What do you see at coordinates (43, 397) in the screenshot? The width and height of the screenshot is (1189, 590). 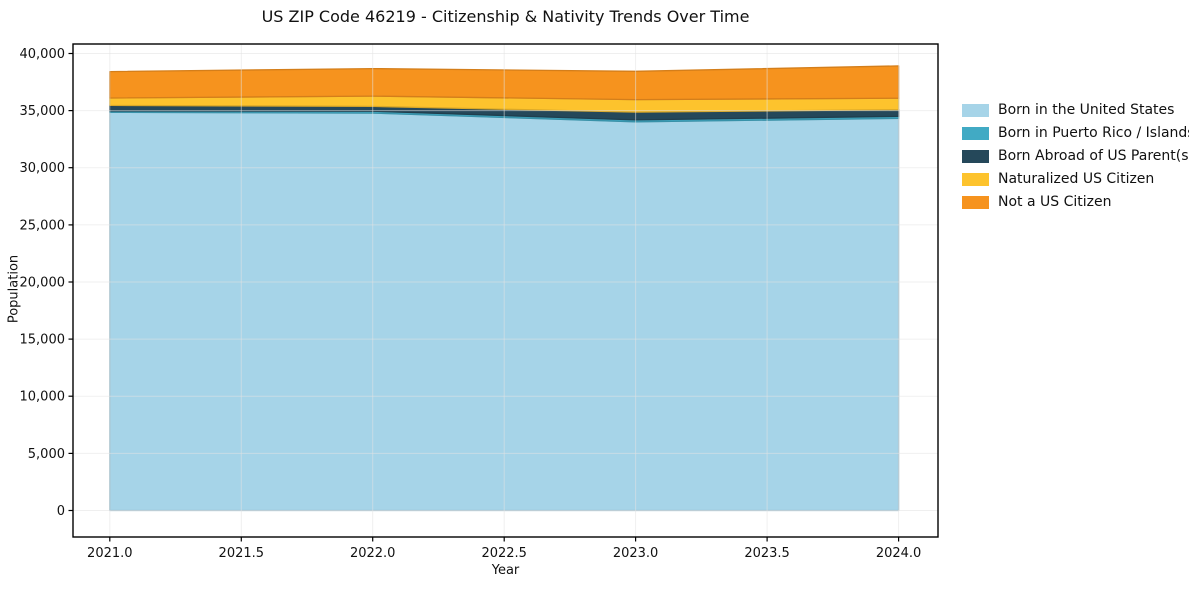 I see `y-tick-label: 10,000` at bounding box center [43, 397].